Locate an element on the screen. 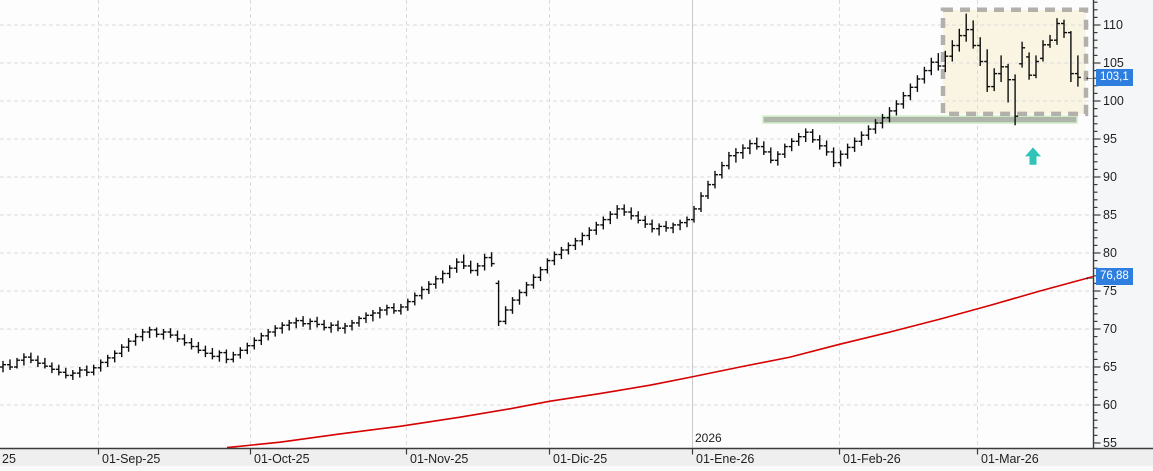 This screenshot has height=471, width=1153. x-axis-strip is located at coordinates (576, 457).